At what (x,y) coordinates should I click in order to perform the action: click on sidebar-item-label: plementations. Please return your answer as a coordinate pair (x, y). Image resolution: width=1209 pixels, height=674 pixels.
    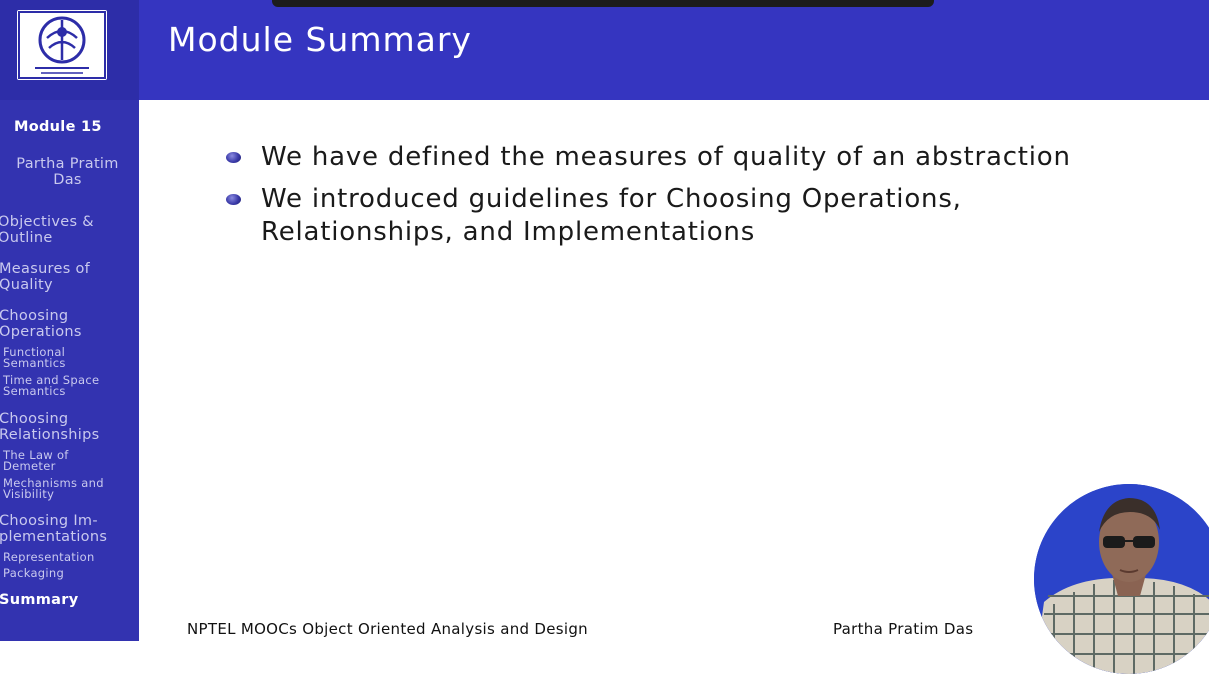
    Looking at the image, I should click on (54, 537).